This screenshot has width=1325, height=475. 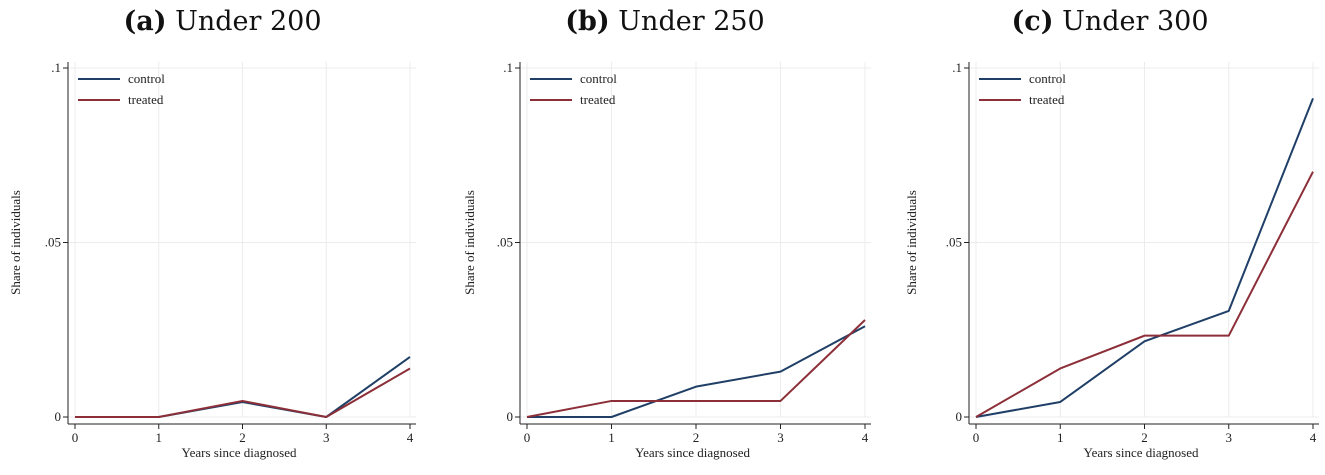 I want to click on panel-title-text: Under 250, so click(x=691, y=21).